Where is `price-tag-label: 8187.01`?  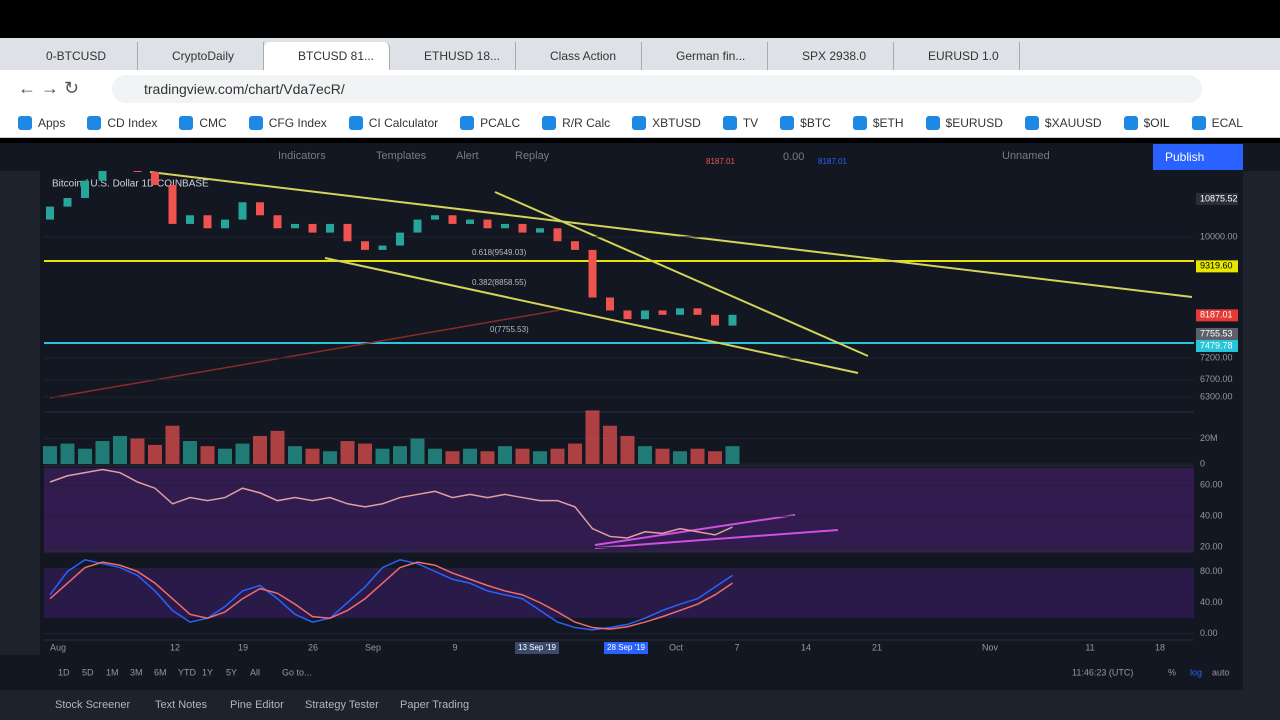 price-tag-label: 8187.01 is located at coordinates (1216, 315).